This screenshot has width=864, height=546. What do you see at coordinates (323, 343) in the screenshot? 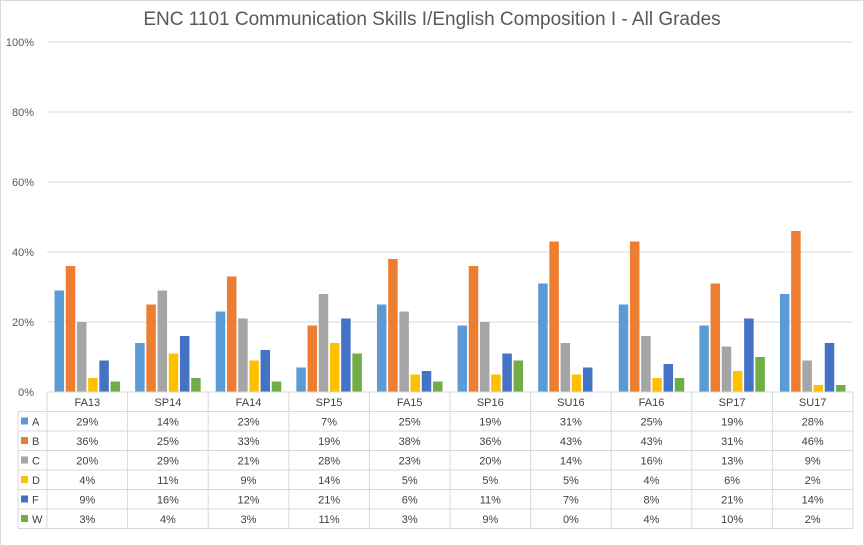
I see `bar-C-SP15` at bounding box center [323, 343].